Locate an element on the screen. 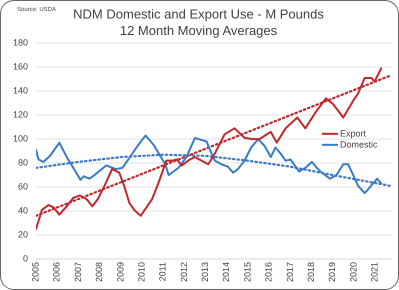 The width and height of the screenshot is (399, 290). x-tick-label: 2008 is located at coordinates (99, 272).